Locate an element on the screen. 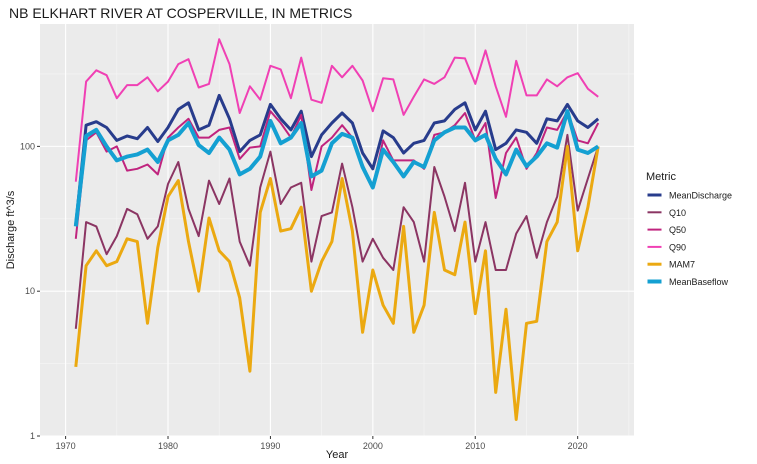 This screenshot has height=464, width=757. legend-title: Metric is located at coordinates (661, 177).